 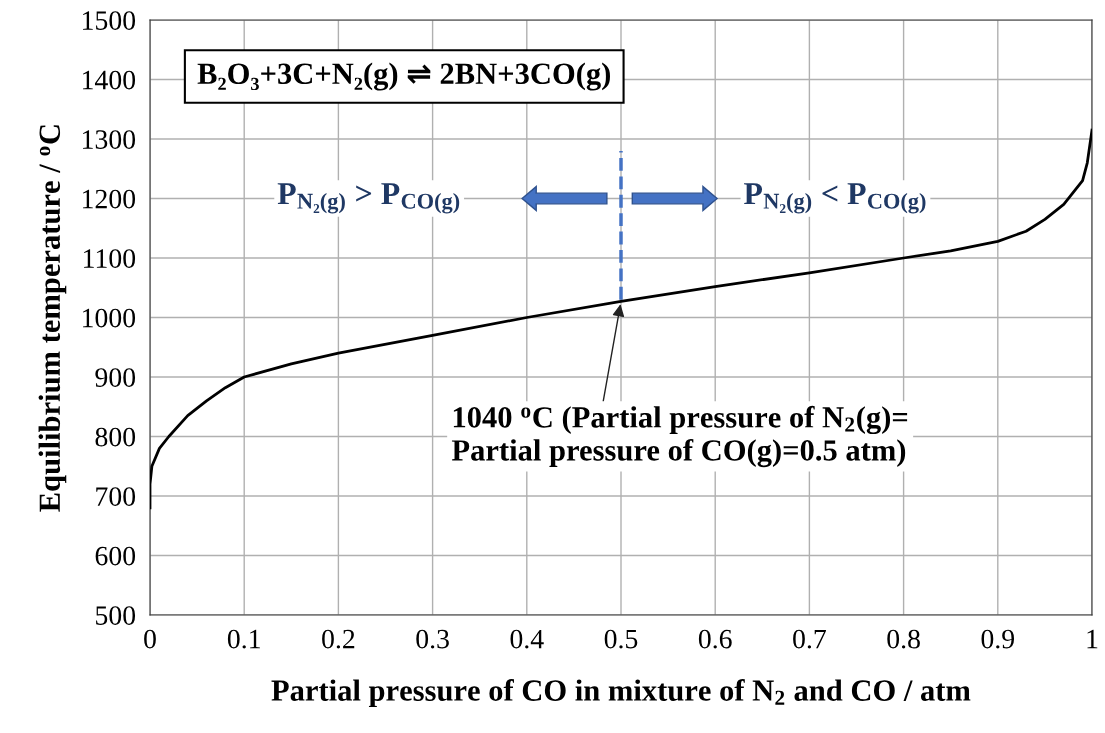 I want to click on x-tick-label: 0.1, so click(x=243, y=639).